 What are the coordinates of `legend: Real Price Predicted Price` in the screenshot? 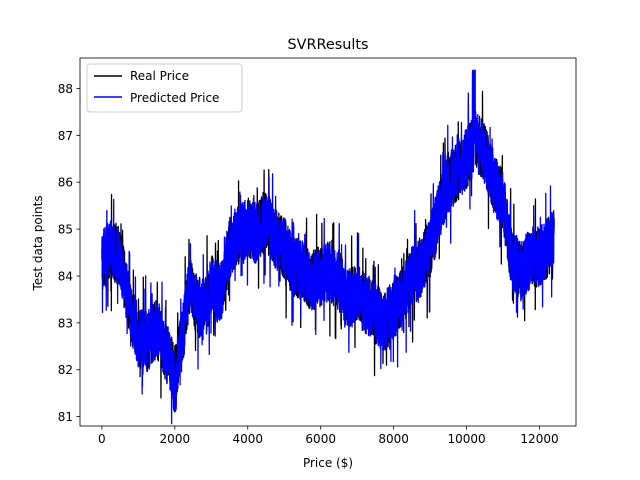 It's located at (164, 88).